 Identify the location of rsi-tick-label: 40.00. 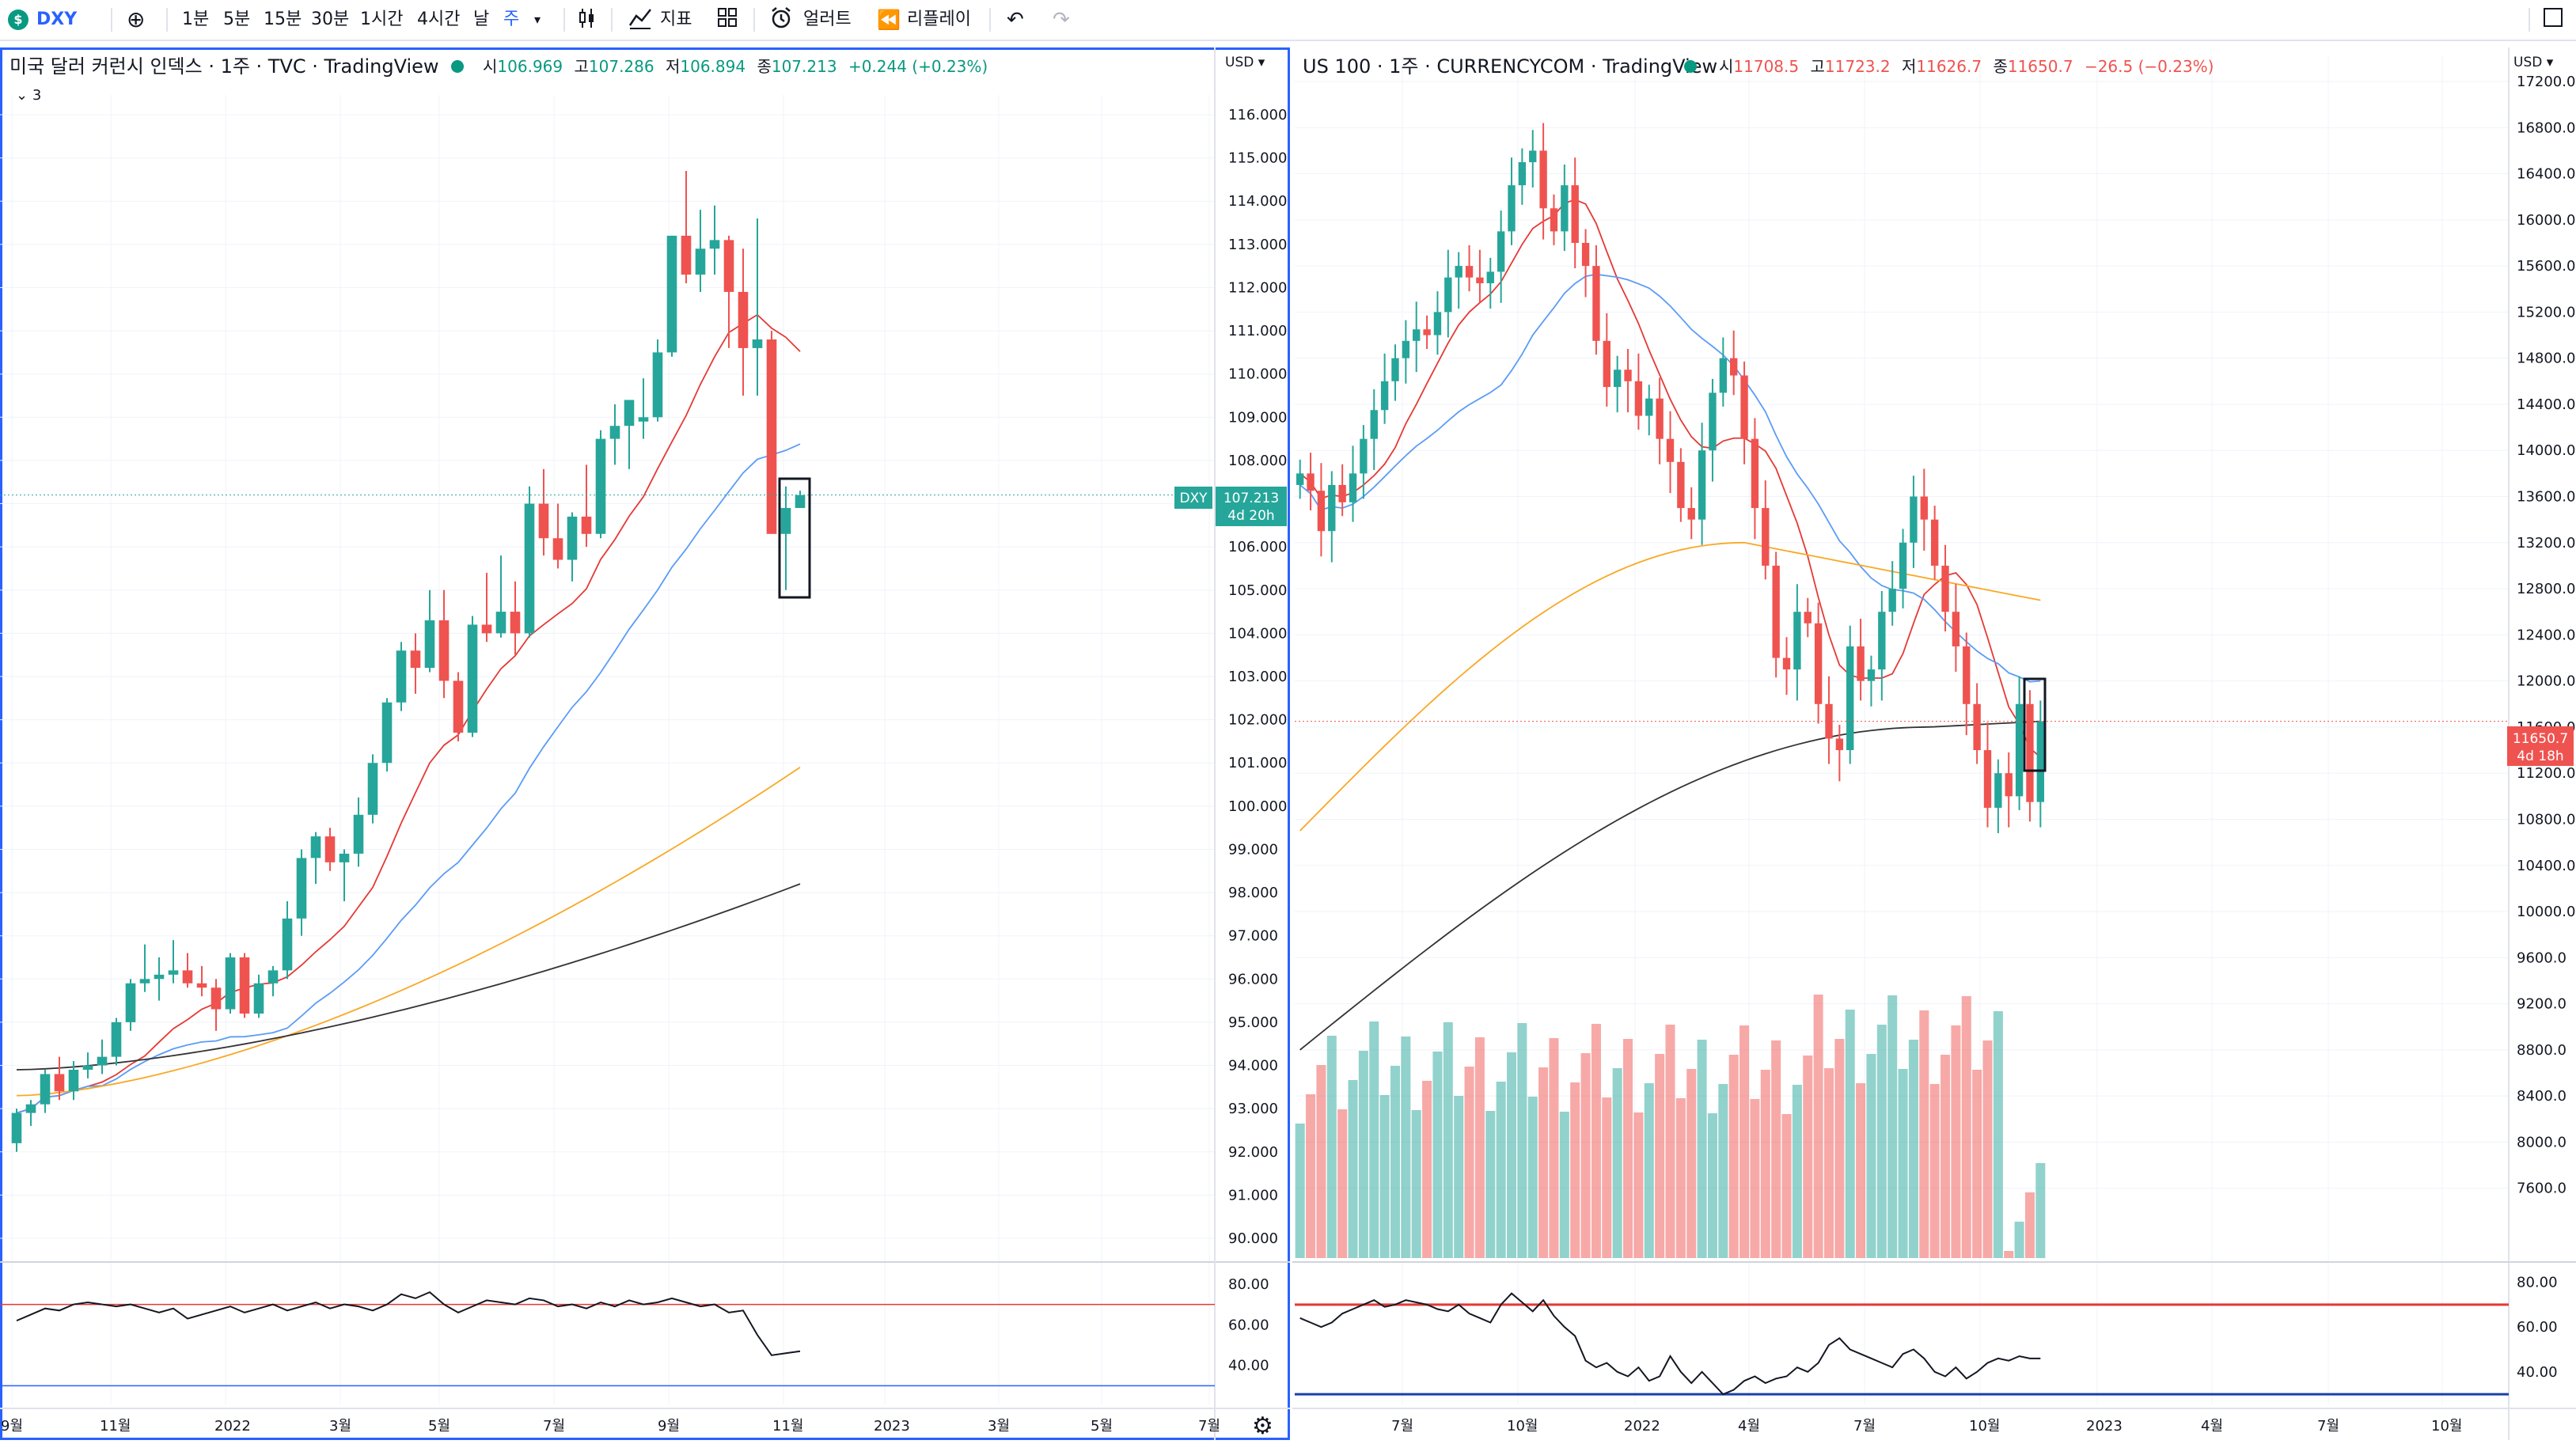
(2537, 1373).